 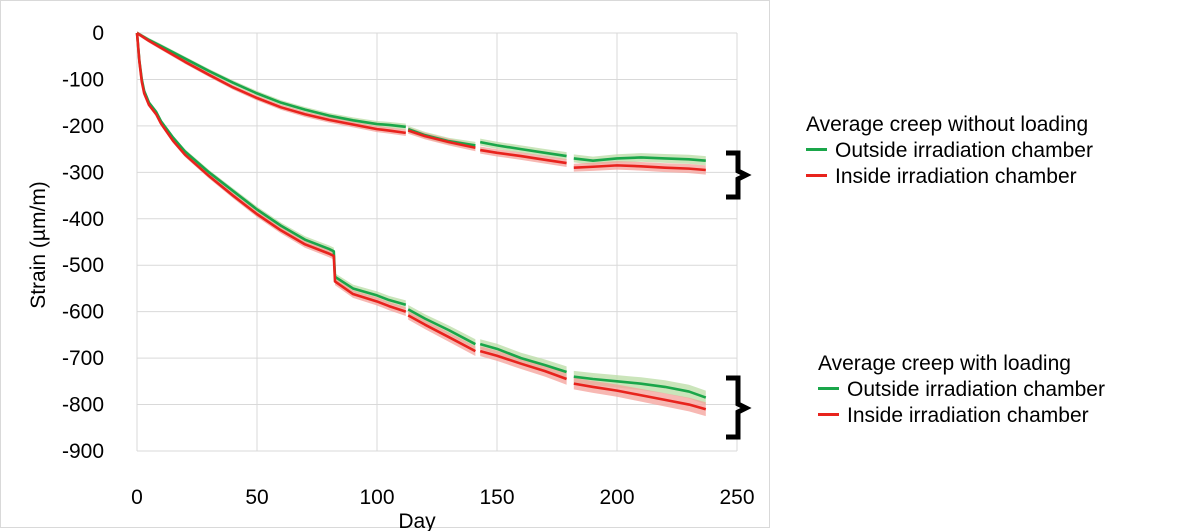 I want to click on y-tick-label: -300, so click(x=83, y=172).